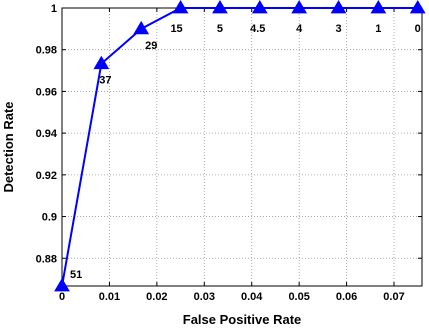 This screenshot has width=429, height=331. I want to click on point-label: 0, so click(418, 29).